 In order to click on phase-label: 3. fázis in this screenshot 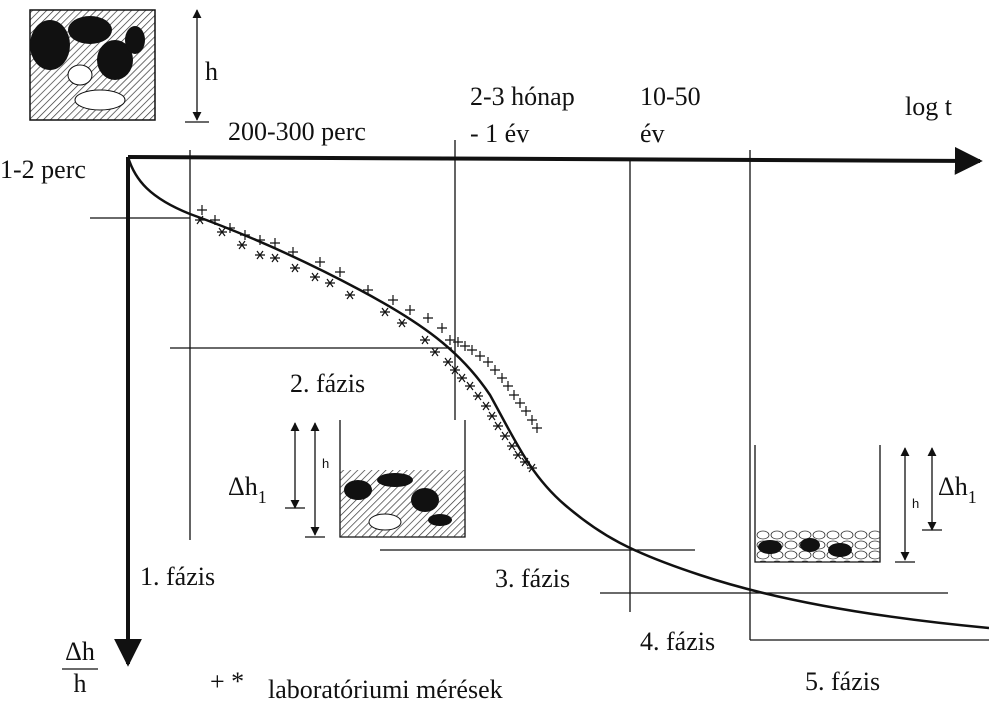, I will do `click(532, 578)`.